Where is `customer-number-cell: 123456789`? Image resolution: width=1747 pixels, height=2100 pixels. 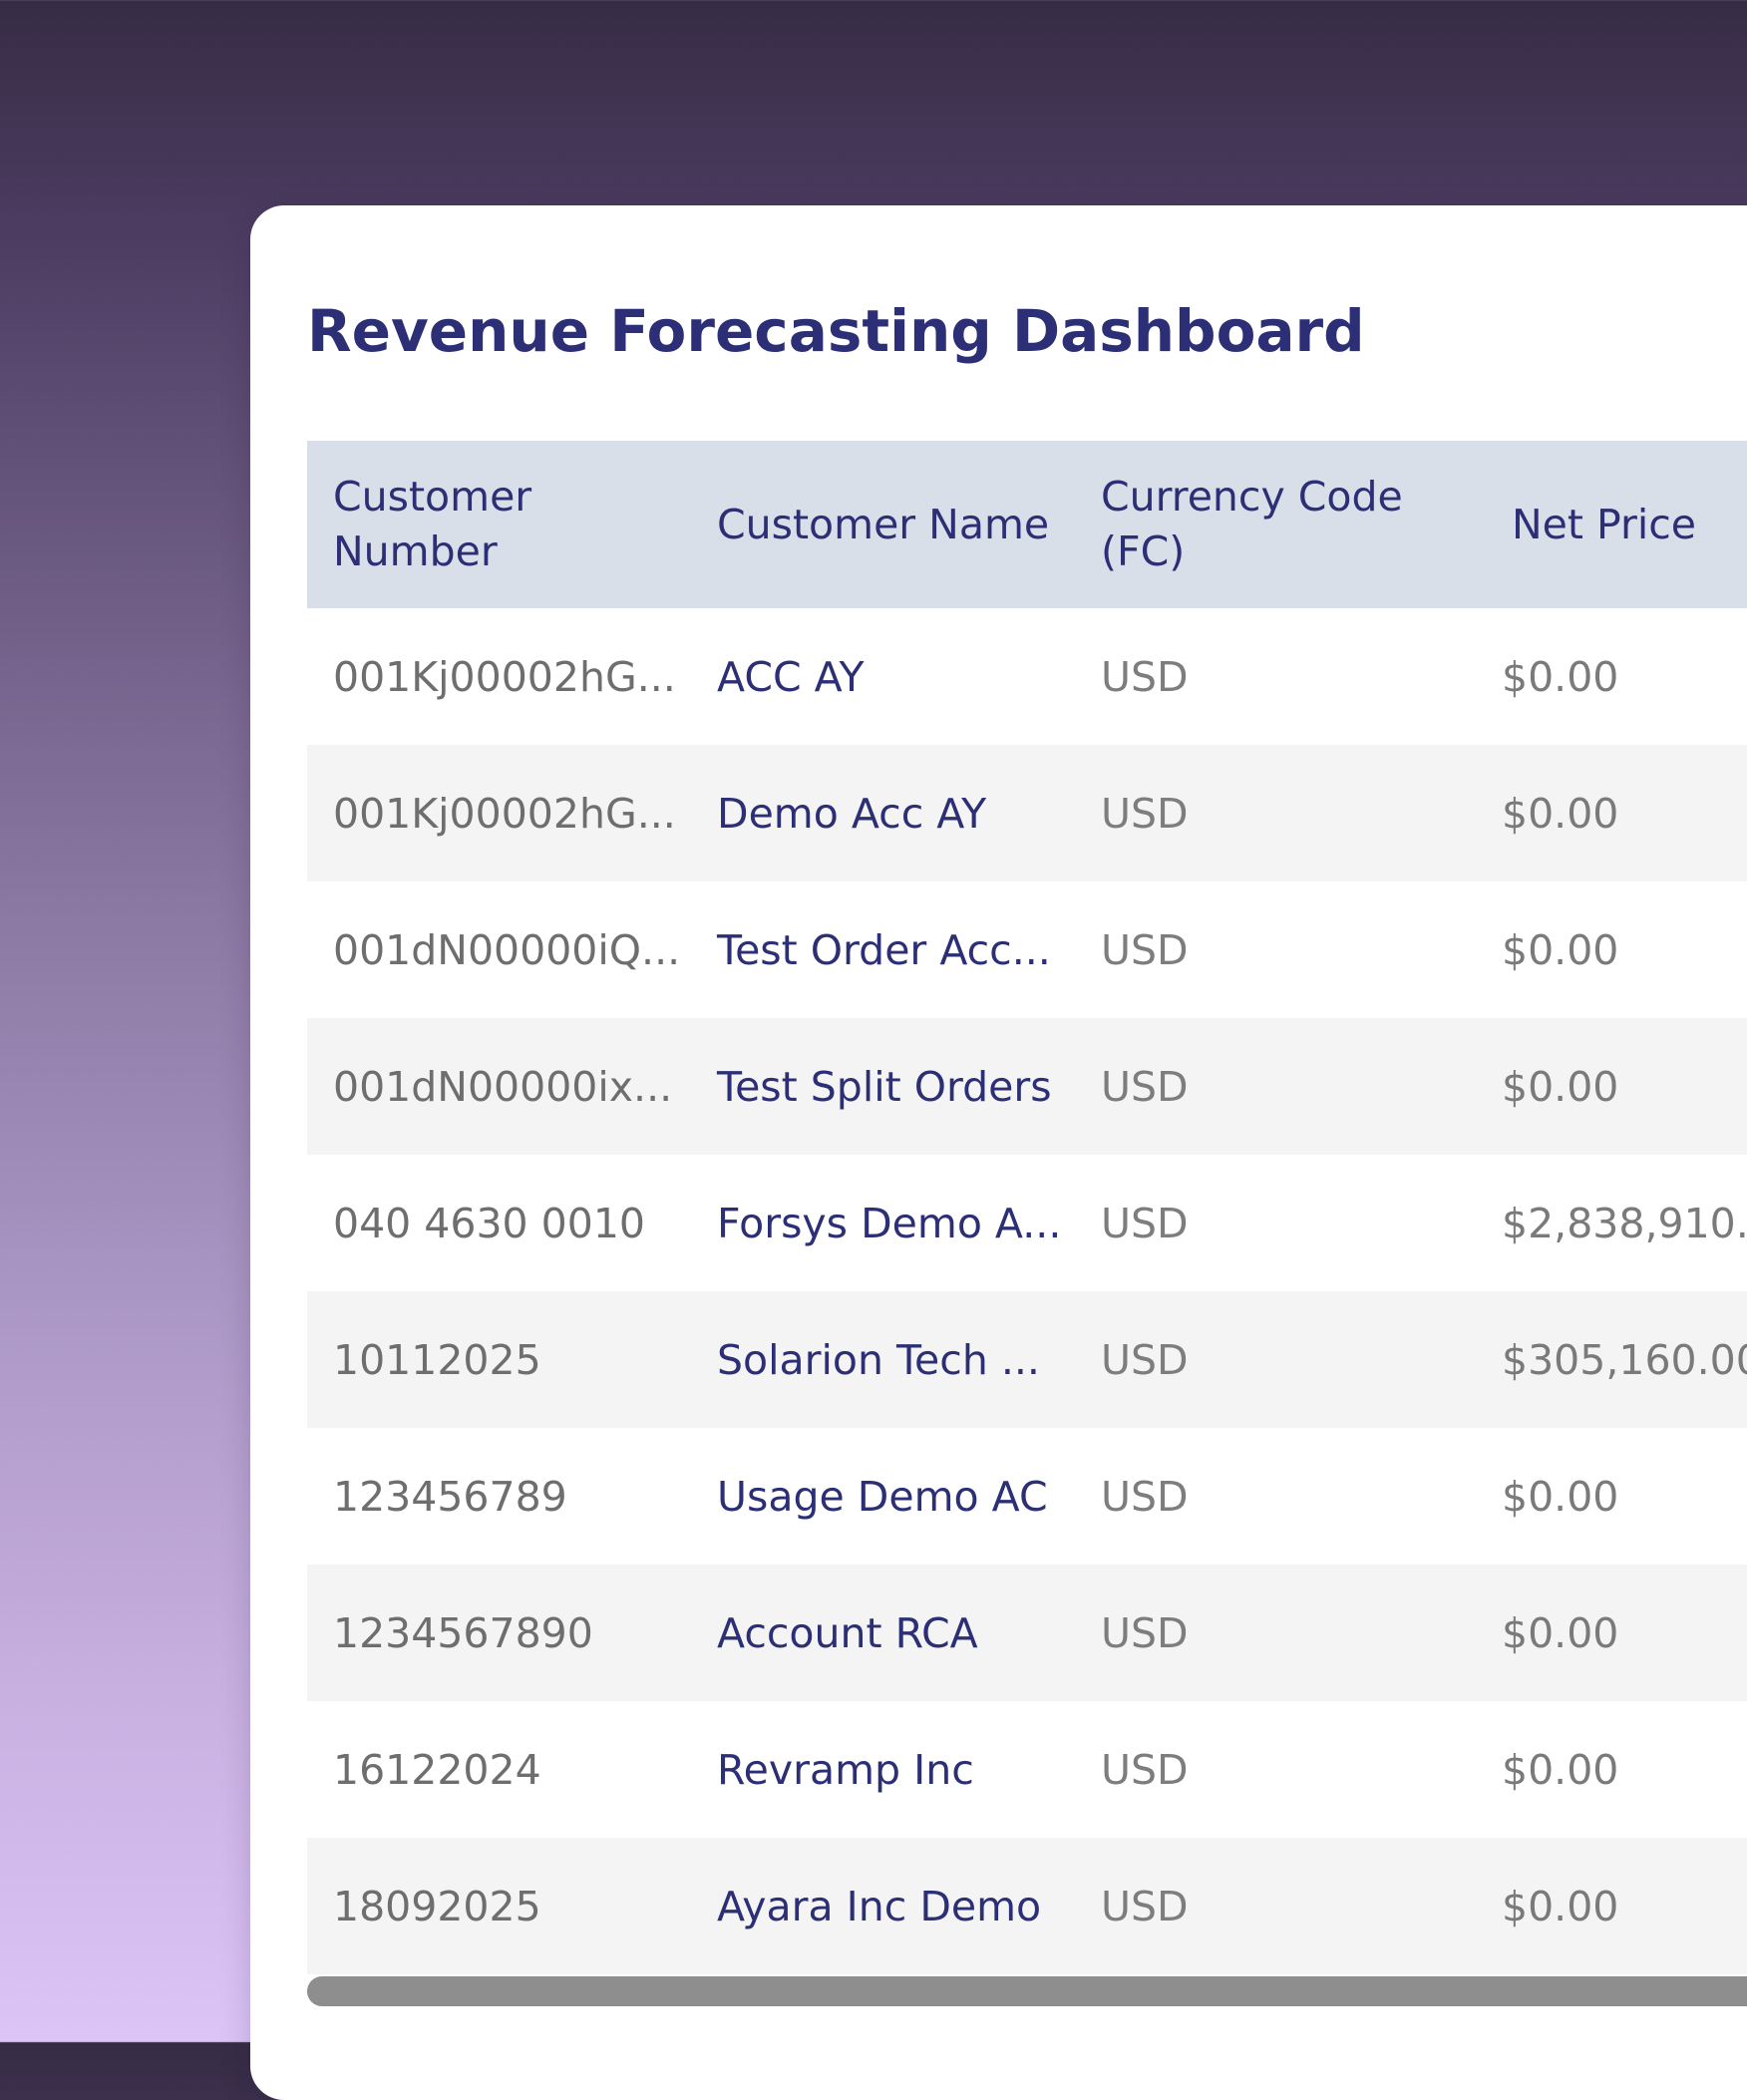 customer-number-cell: 123456789 is located at coordinates (450, 1496).